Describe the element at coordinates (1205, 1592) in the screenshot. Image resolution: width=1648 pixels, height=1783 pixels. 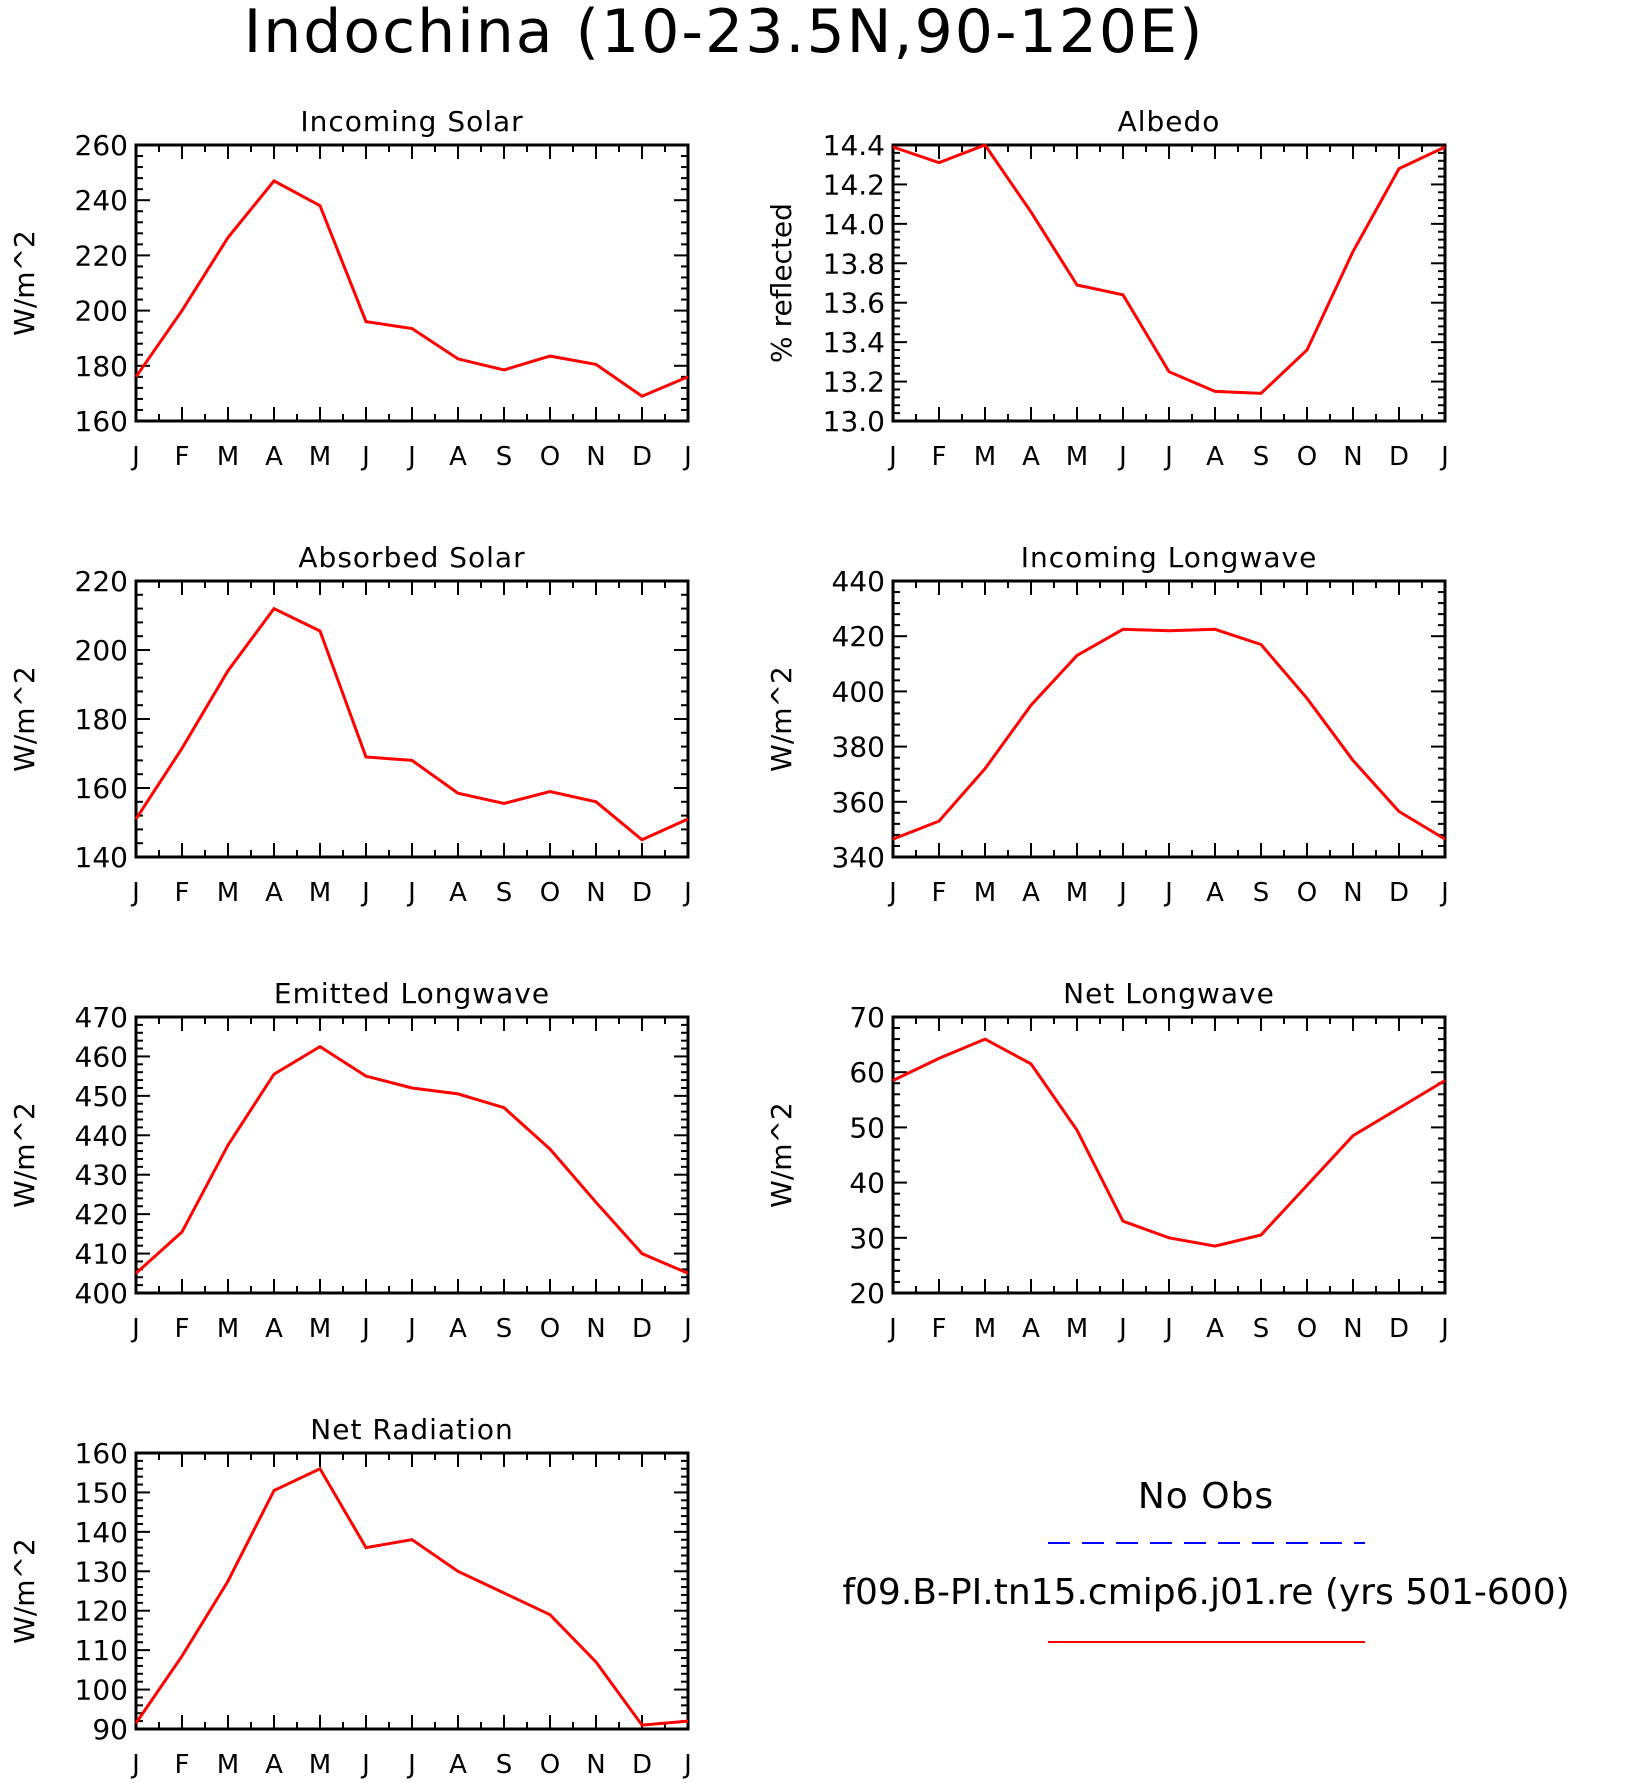
I see `legend-model-label: f09.B-PI.tn15.cmip6.j01.re (yrs 501-600)` at that location.